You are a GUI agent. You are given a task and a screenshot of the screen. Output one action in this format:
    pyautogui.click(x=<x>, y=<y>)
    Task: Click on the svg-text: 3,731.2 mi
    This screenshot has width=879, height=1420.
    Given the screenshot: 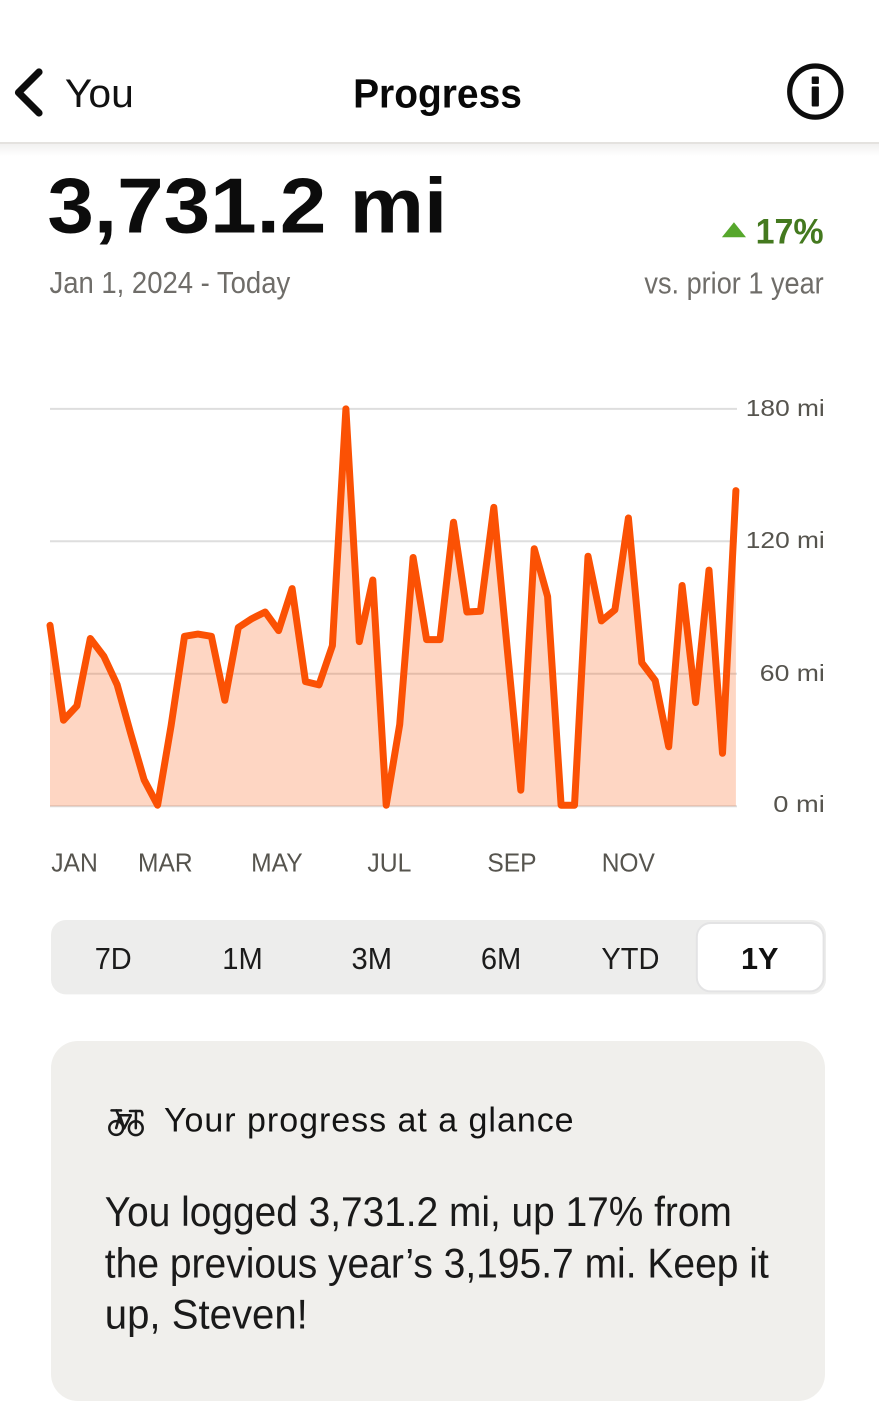 What is the action you would take?
    pyautogui.click(x=247, y=206)
    